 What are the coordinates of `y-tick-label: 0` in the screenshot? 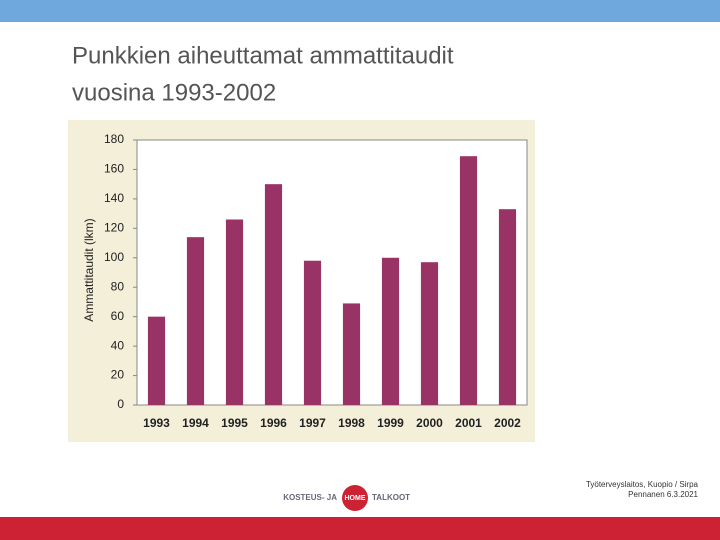 It's located at (120, 404).